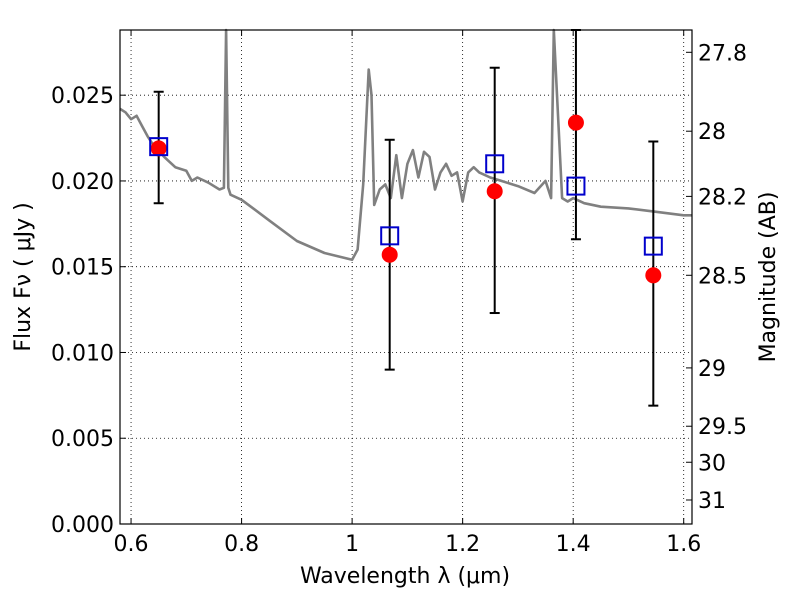 The width and height of the screenshot is (800, 600). I want to click on y-axis-title: Flux Fν ( μJy ), so click(23, 276).